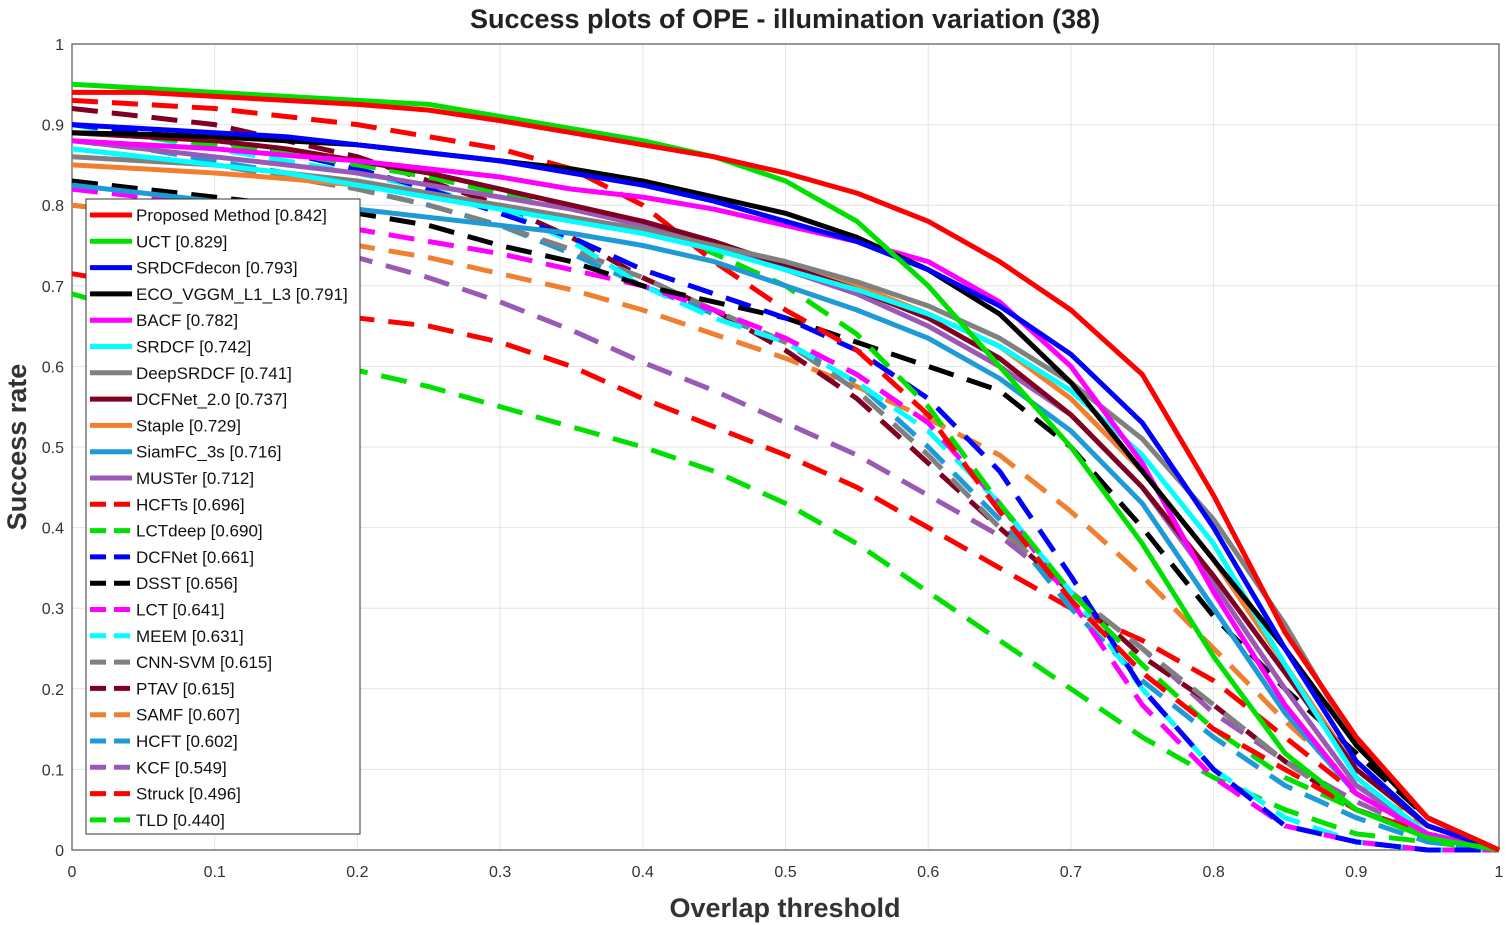 This screenshot has height=925, width=1509. What do you see at coordinates (59, 45) in the screenshot?
I see `y-tick-label: 1` at bounding box center [59, 45].